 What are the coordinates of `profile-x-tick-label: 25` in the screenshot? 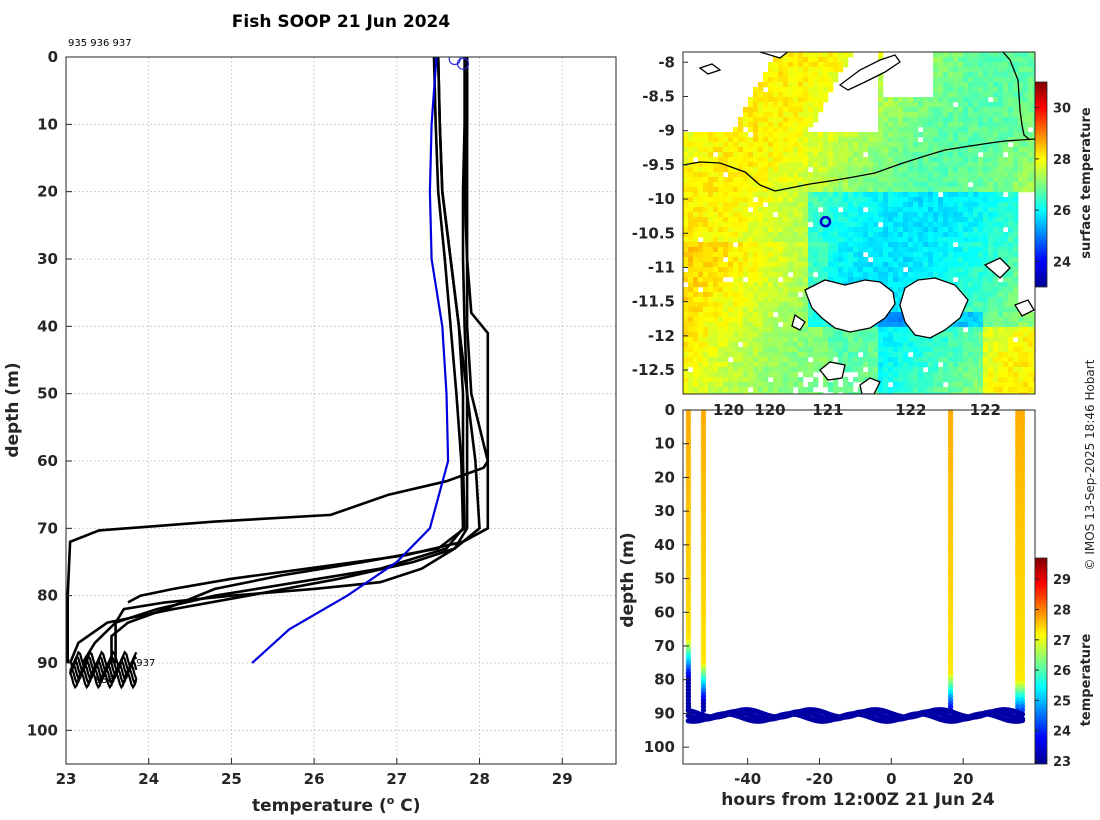 It's located at (231, 779).